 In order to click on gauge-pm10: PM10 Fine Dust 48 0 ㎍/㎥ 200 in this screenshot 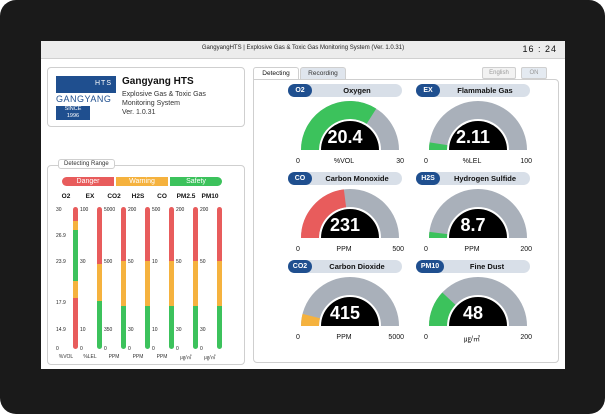, I will do `click(478, 303)`.